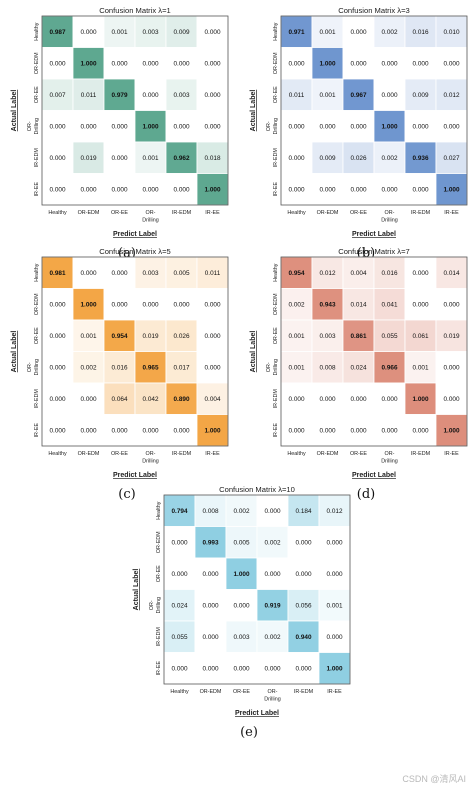 This screenshot has width=472, height=789. What do you see at coordinates (135, 10) in the screenshot?
I see `chart-title: Confusion Matrix λ=1` at bounding box center [135, 10].